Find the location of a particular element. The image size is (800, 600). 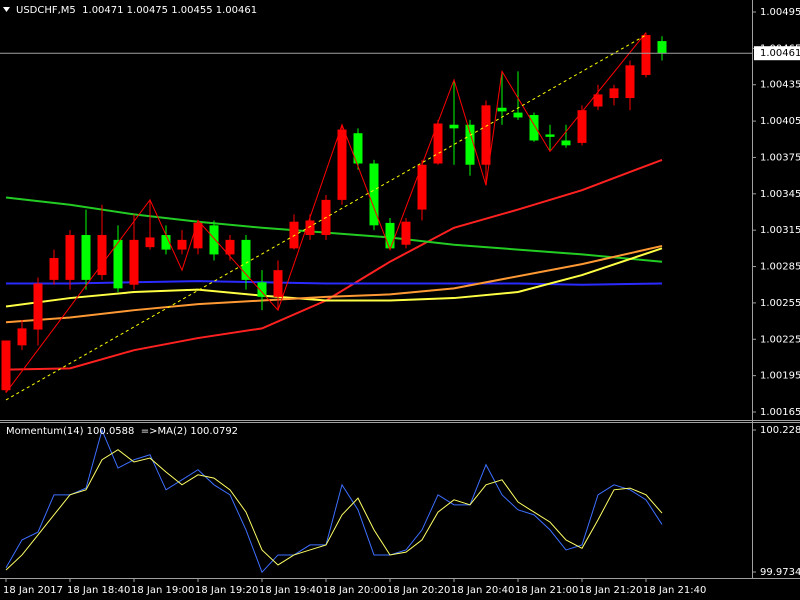

y-tick-label: 1.00285 is located at coordinates (780, 267).